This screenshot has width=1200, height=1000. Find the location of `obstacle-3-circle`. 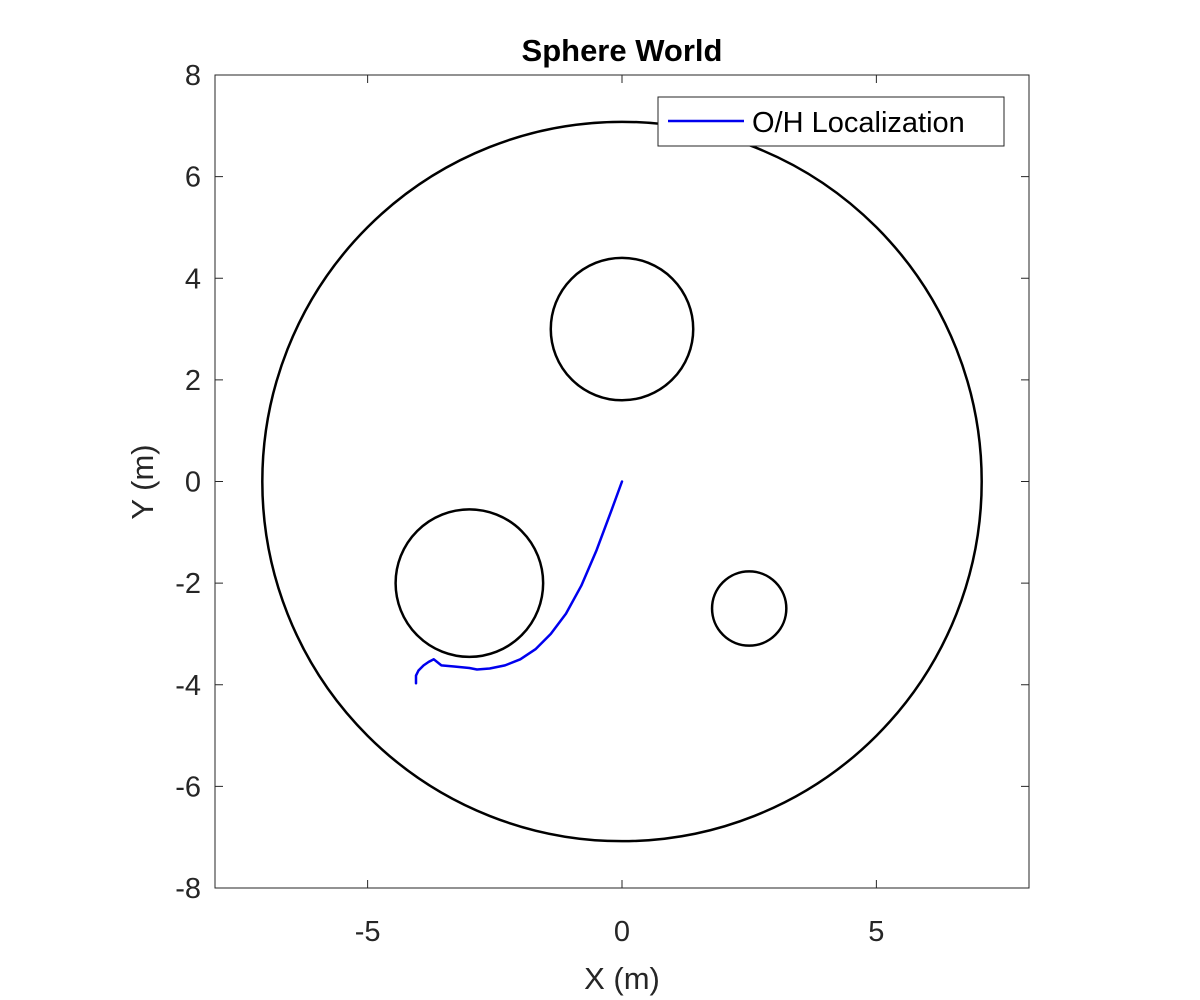

obstacle-3-circle is located at coordinates (749, 608).